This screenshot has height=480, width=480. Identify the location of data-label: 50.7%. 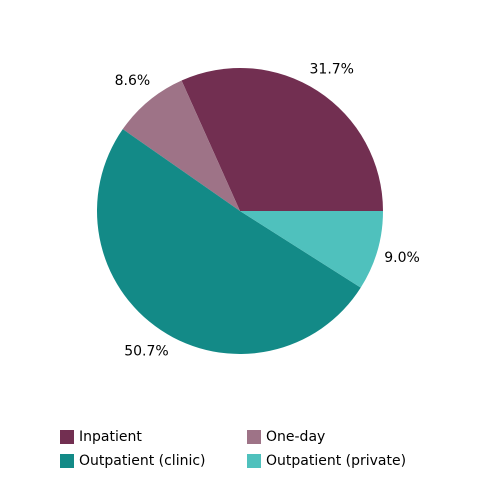
(146, 351).